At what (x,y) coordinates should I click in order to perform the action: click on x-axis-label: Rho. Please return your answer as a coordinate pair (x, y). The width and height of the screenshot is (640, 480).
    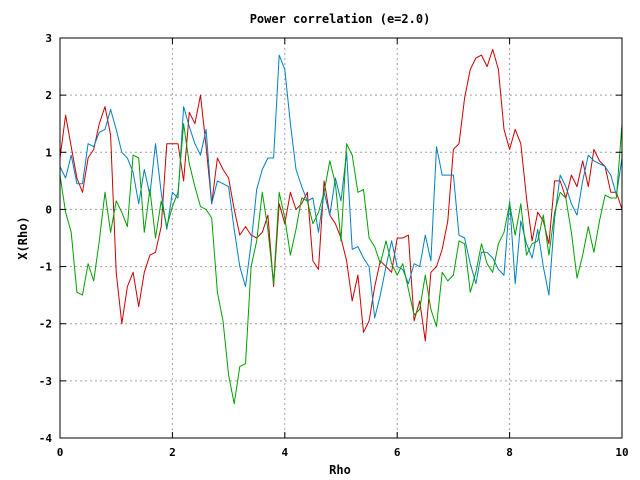
    Looking at the image, I should click on (340, 470).